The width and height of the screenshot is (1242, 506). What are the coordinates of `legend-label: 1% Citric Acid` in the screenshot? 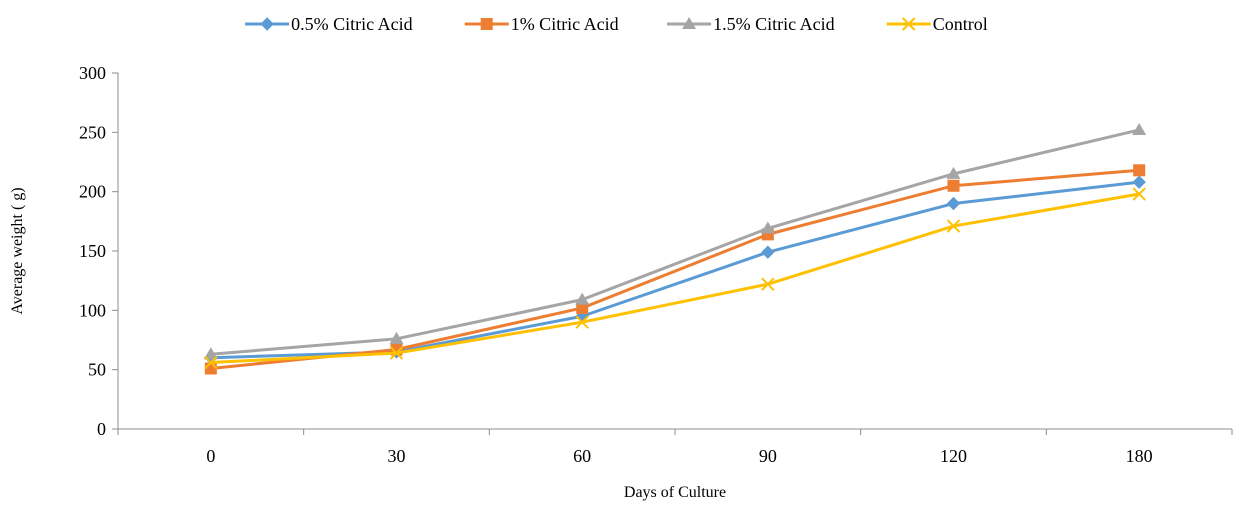 It's located at (565, 24).